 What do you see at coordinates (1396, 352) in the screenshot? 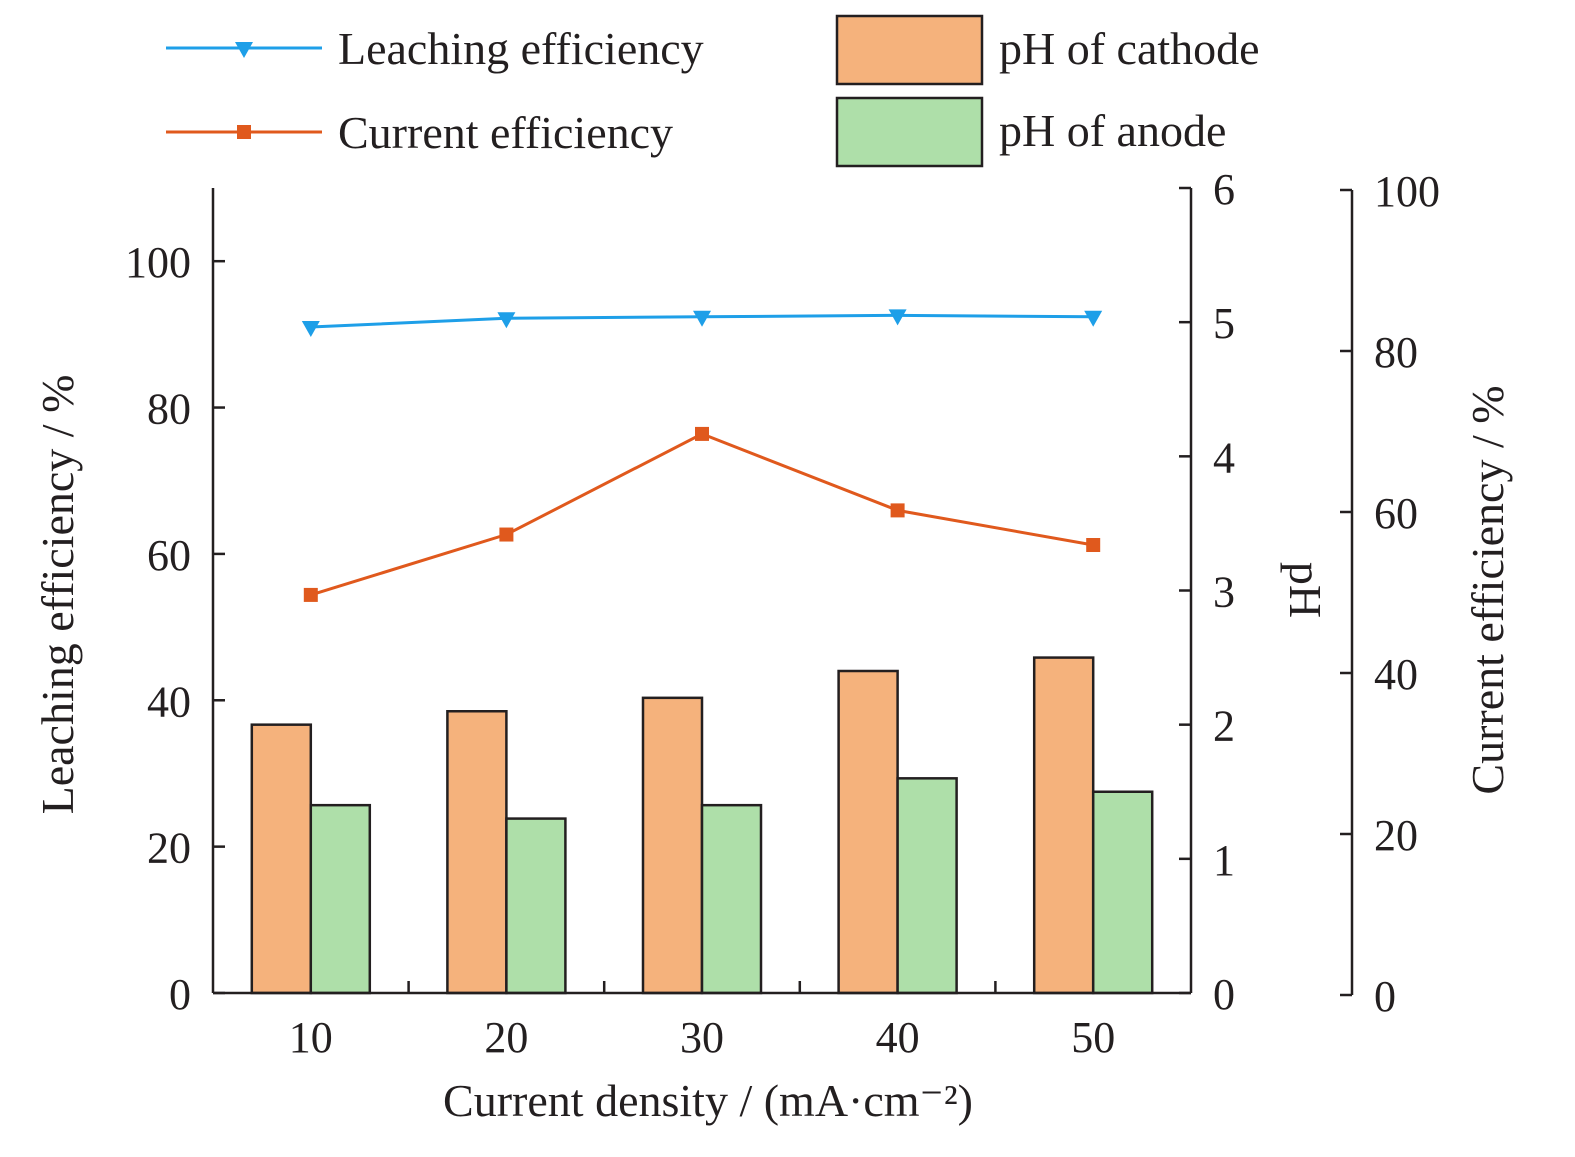
I see `y-current-tick-label: 80` at bounding box center [1396, 352].